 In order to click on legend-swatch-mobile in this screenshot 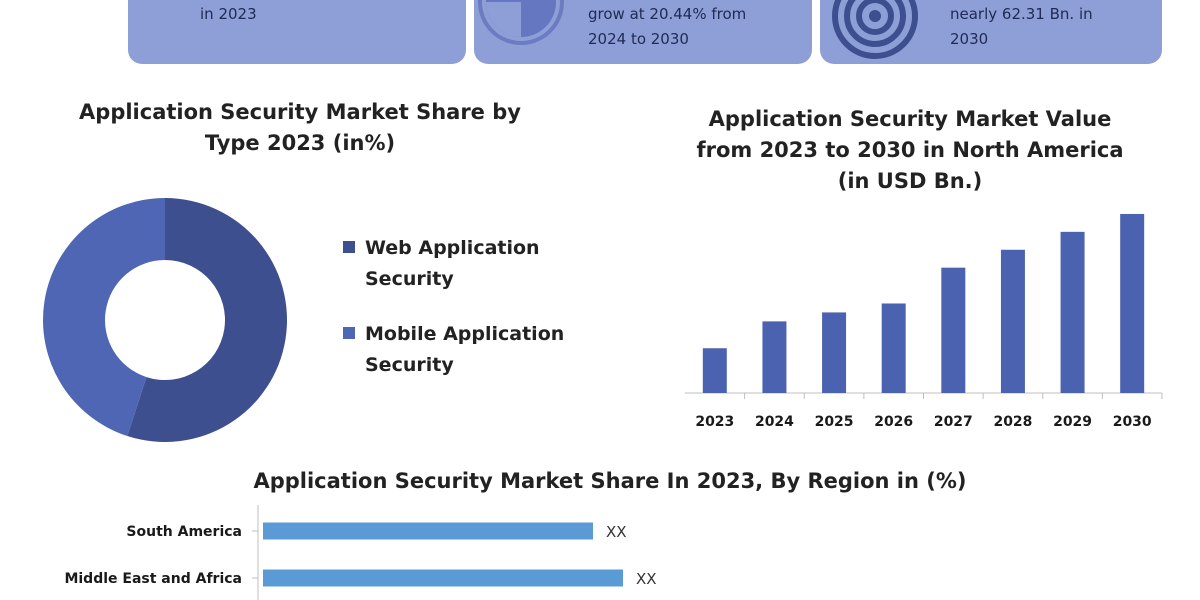, I will do `click(349, 333)`.